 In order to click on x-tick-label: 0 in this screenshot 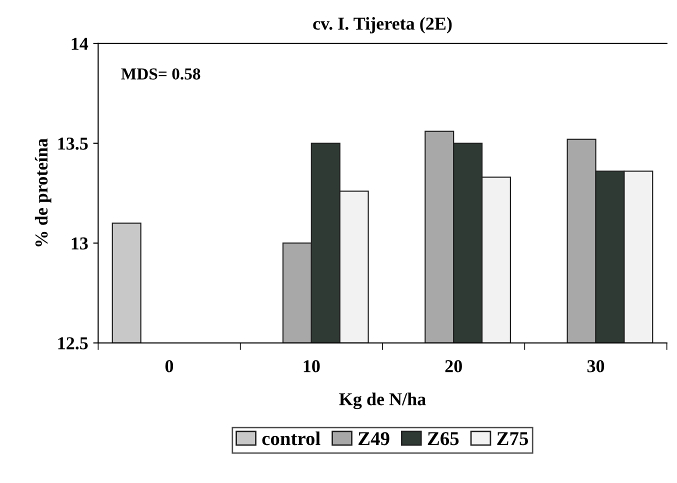, I will do `click(169, 366)`.